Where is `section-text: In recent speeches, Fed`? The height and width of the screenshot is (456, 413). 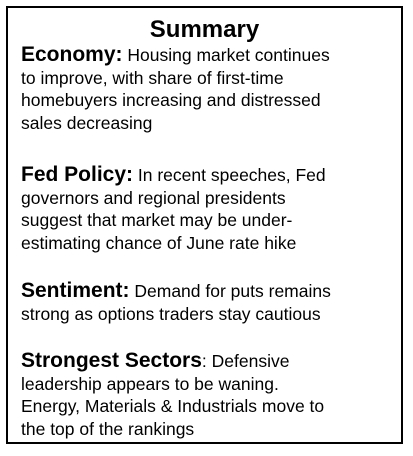
section-text: In recent speeches, Fed is located at coordinates (229, 175).